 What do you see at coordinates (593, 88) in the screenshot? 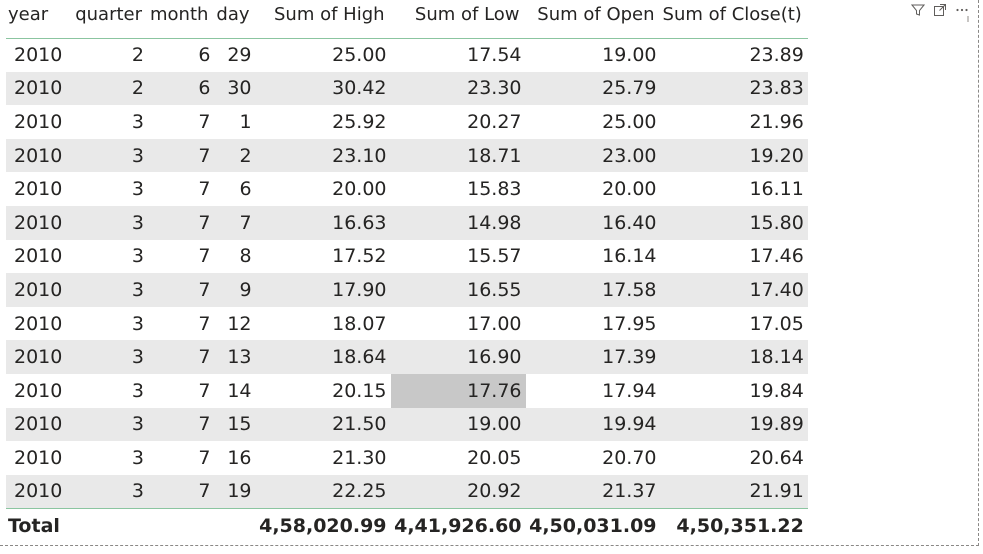
I see `table-cell: 25.79` at bounding box center [593, 88].